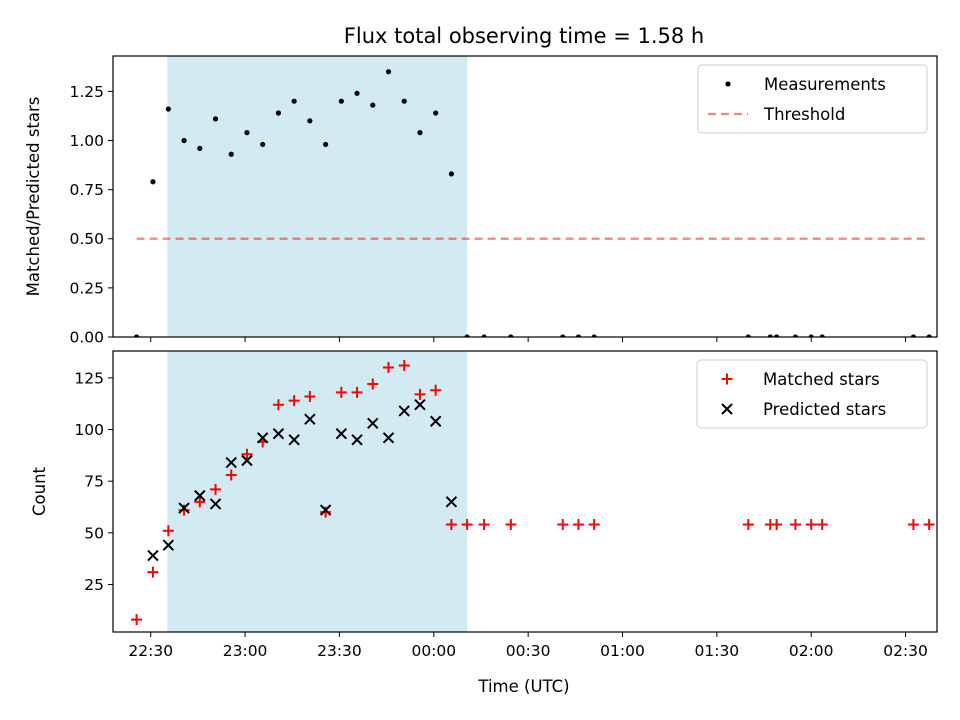  I want to click on legend-ratio: Measurements Threshold, so click(812, 99).